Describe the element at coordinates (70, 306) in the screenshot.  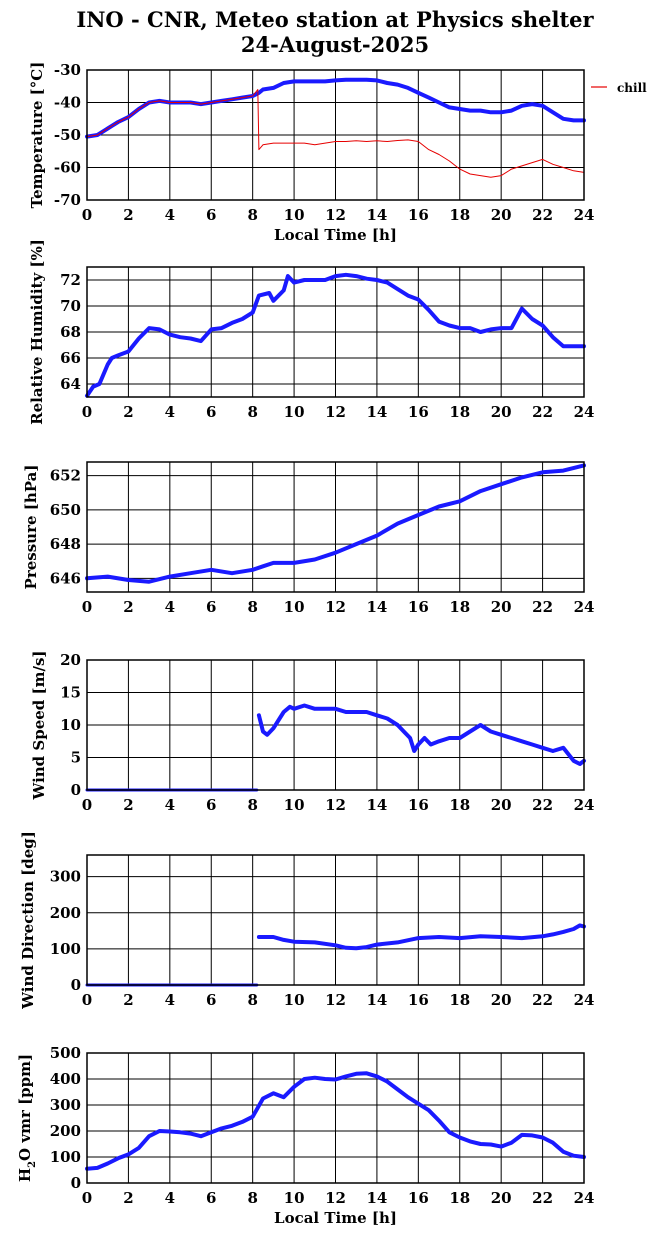
I see `y-tick-label: 70` at that location.